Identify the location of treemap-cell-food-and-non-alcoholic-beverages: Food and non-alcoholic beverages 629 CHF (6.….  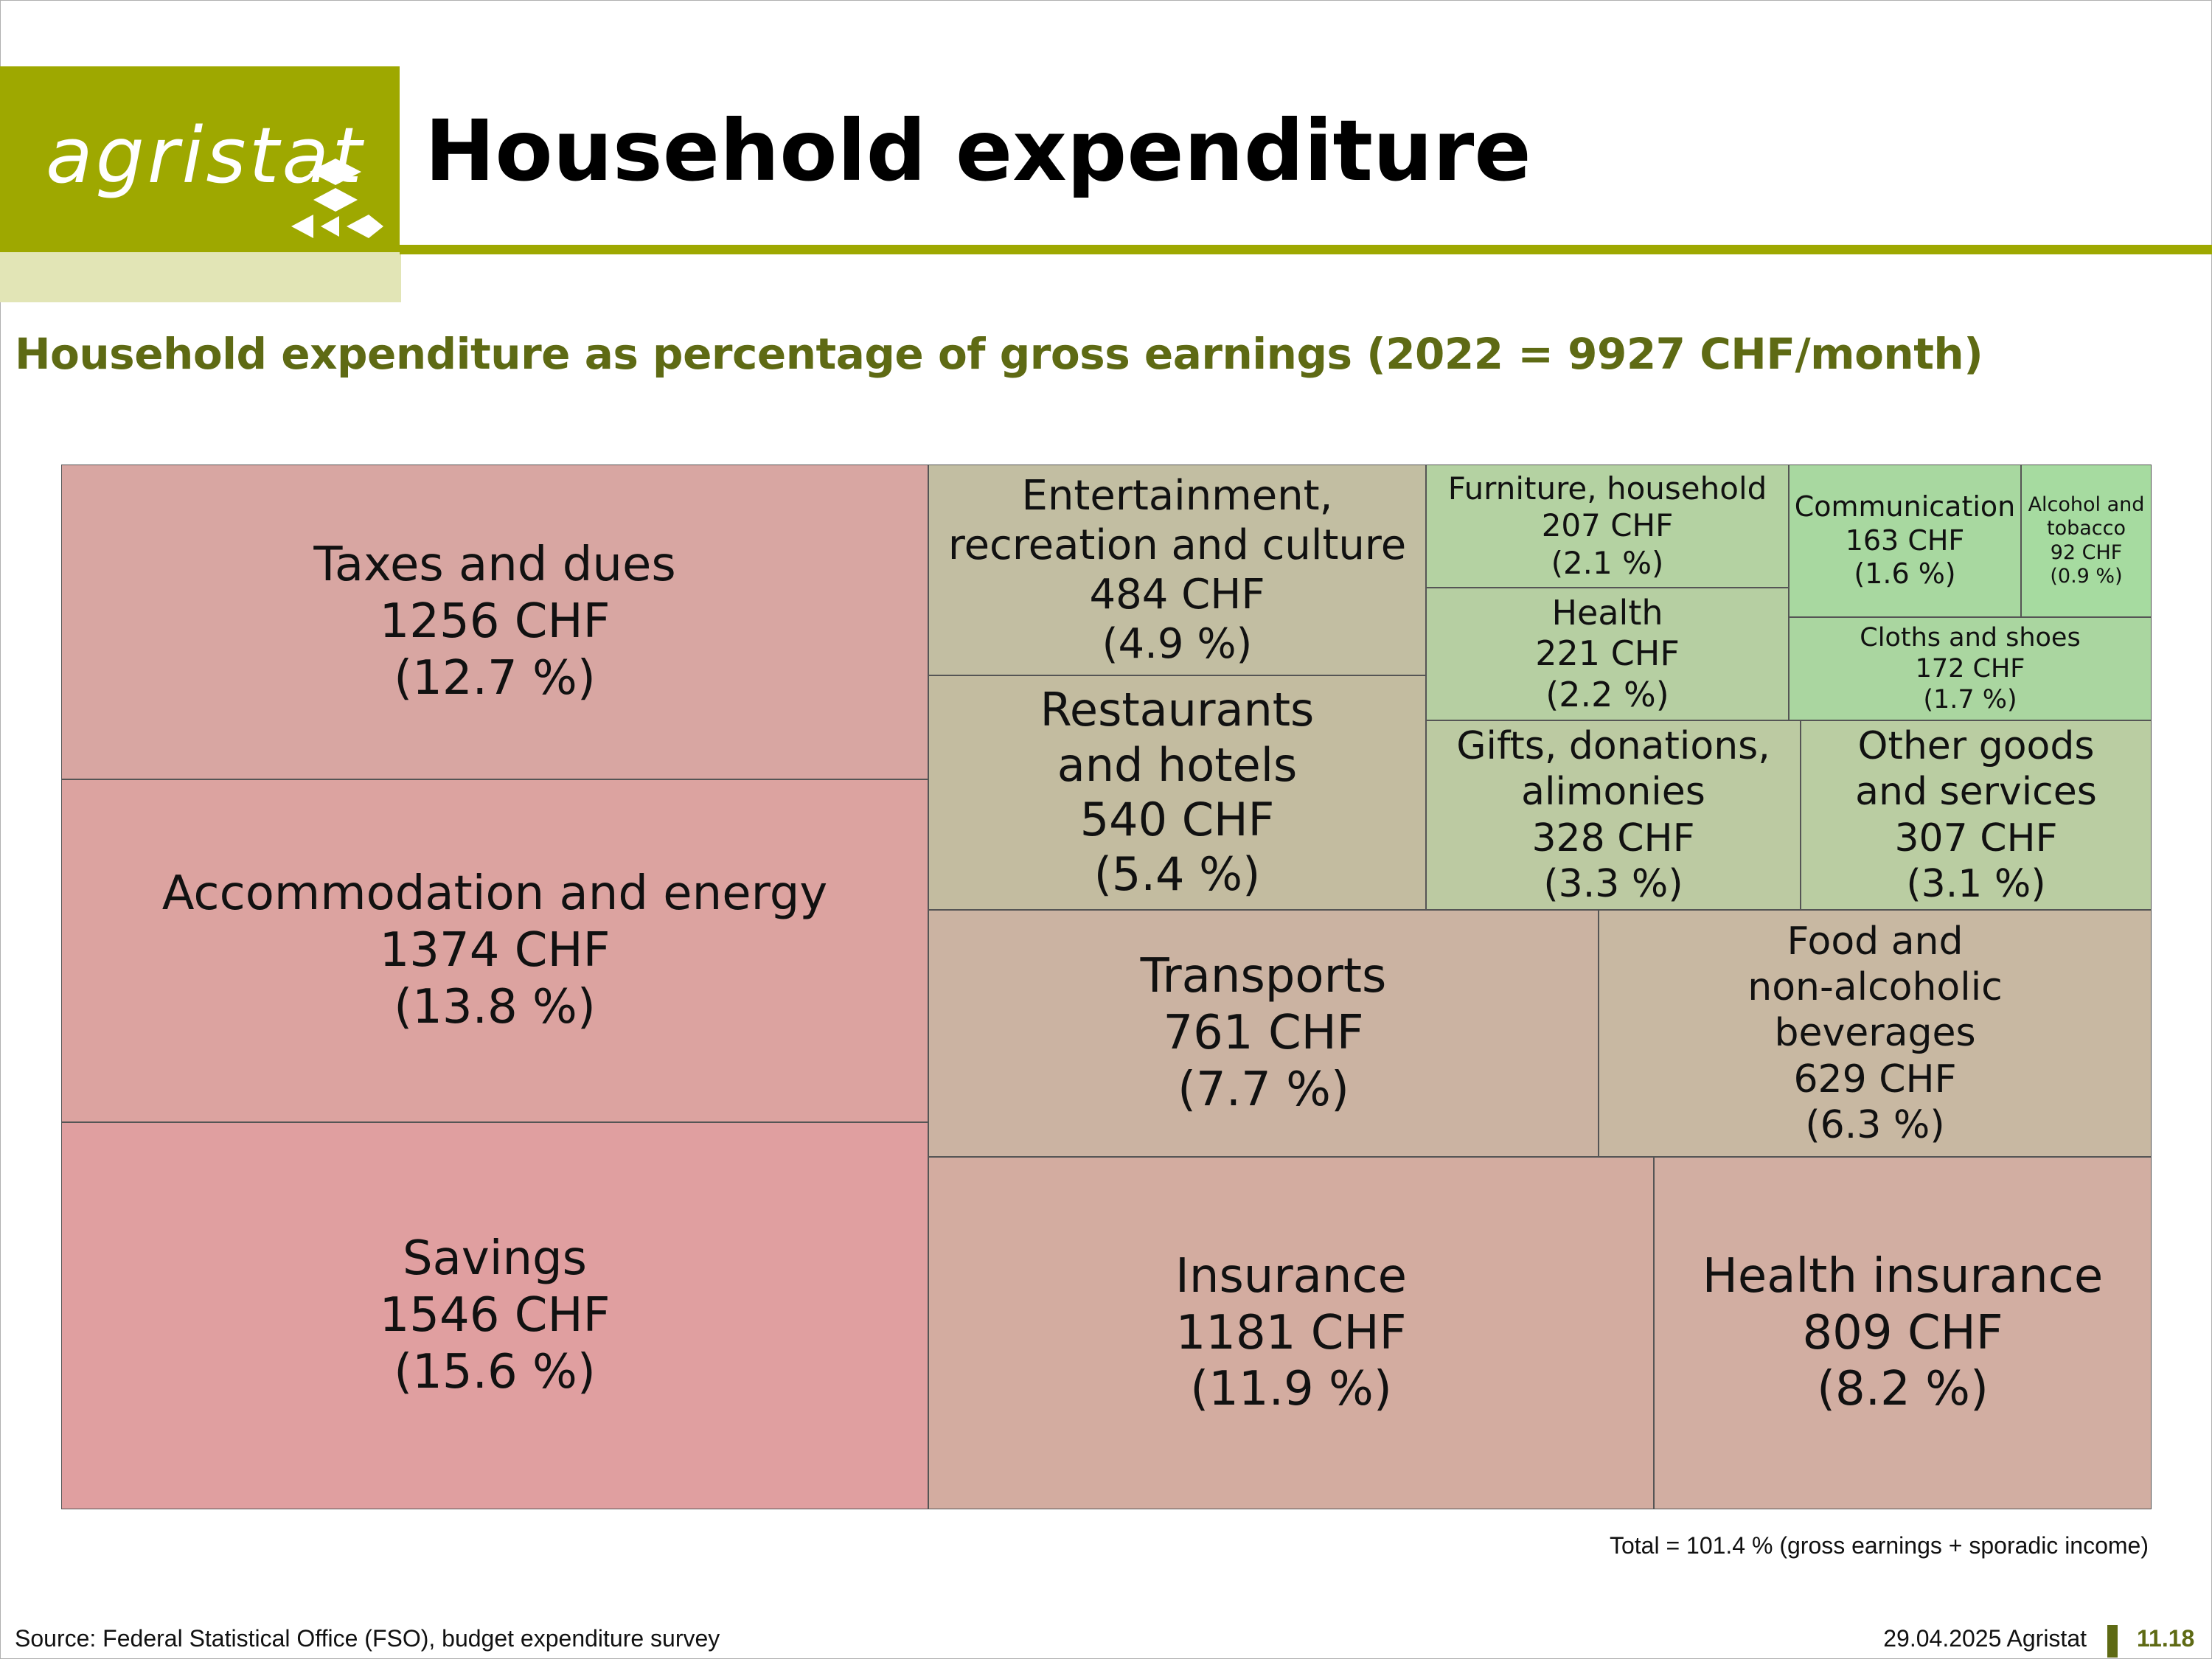
(1875, 1033).